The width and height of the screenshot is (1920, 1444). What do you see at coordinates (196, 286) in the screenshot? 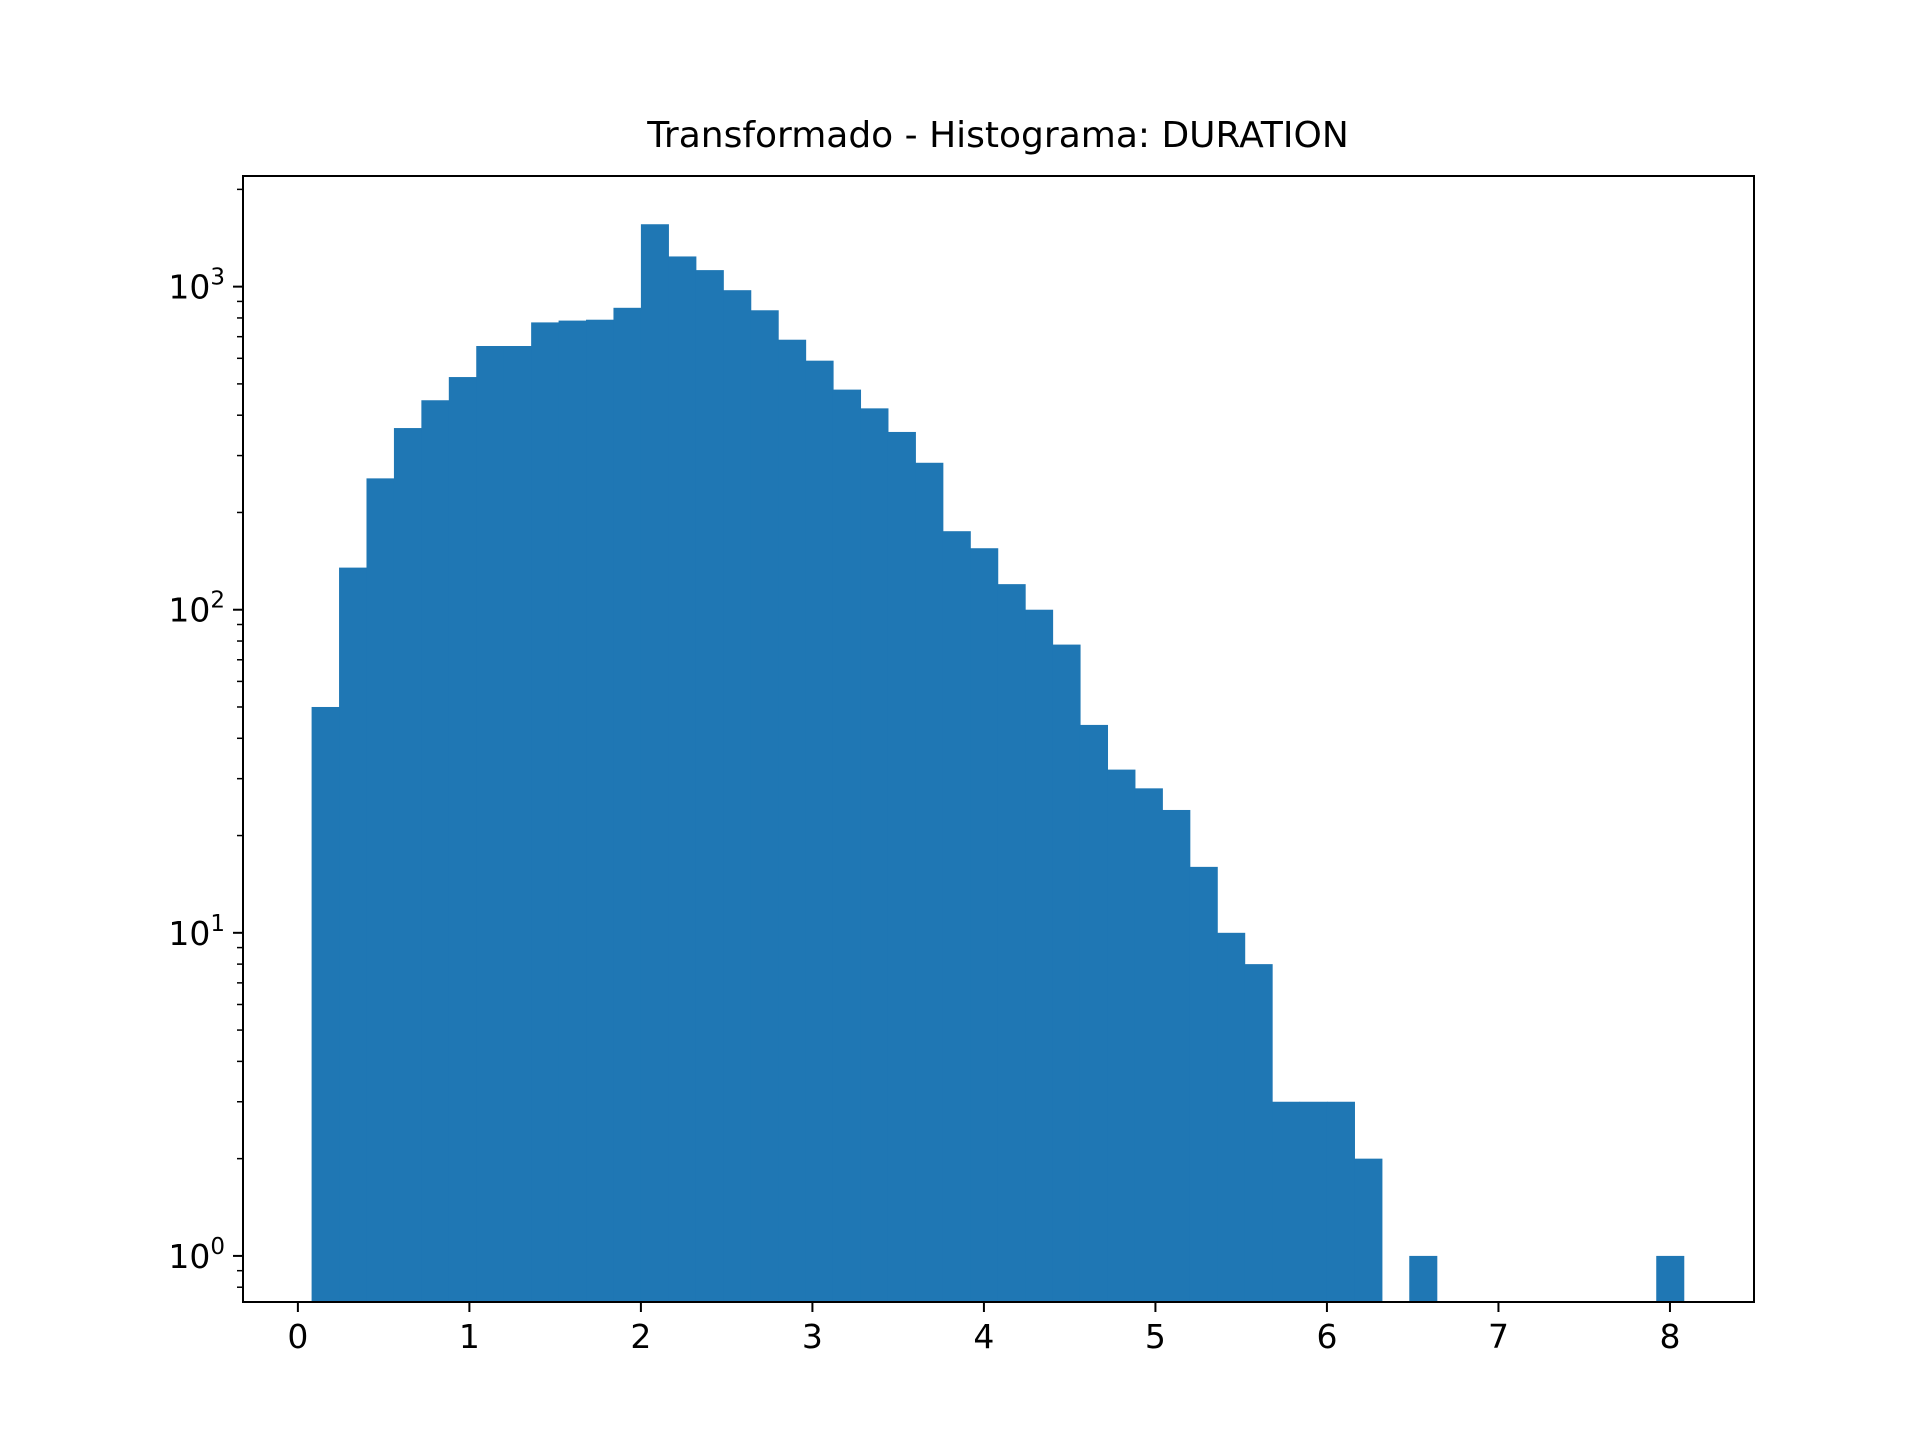
I see `y-tick-label: 10³` at bounding box center [196, 286].